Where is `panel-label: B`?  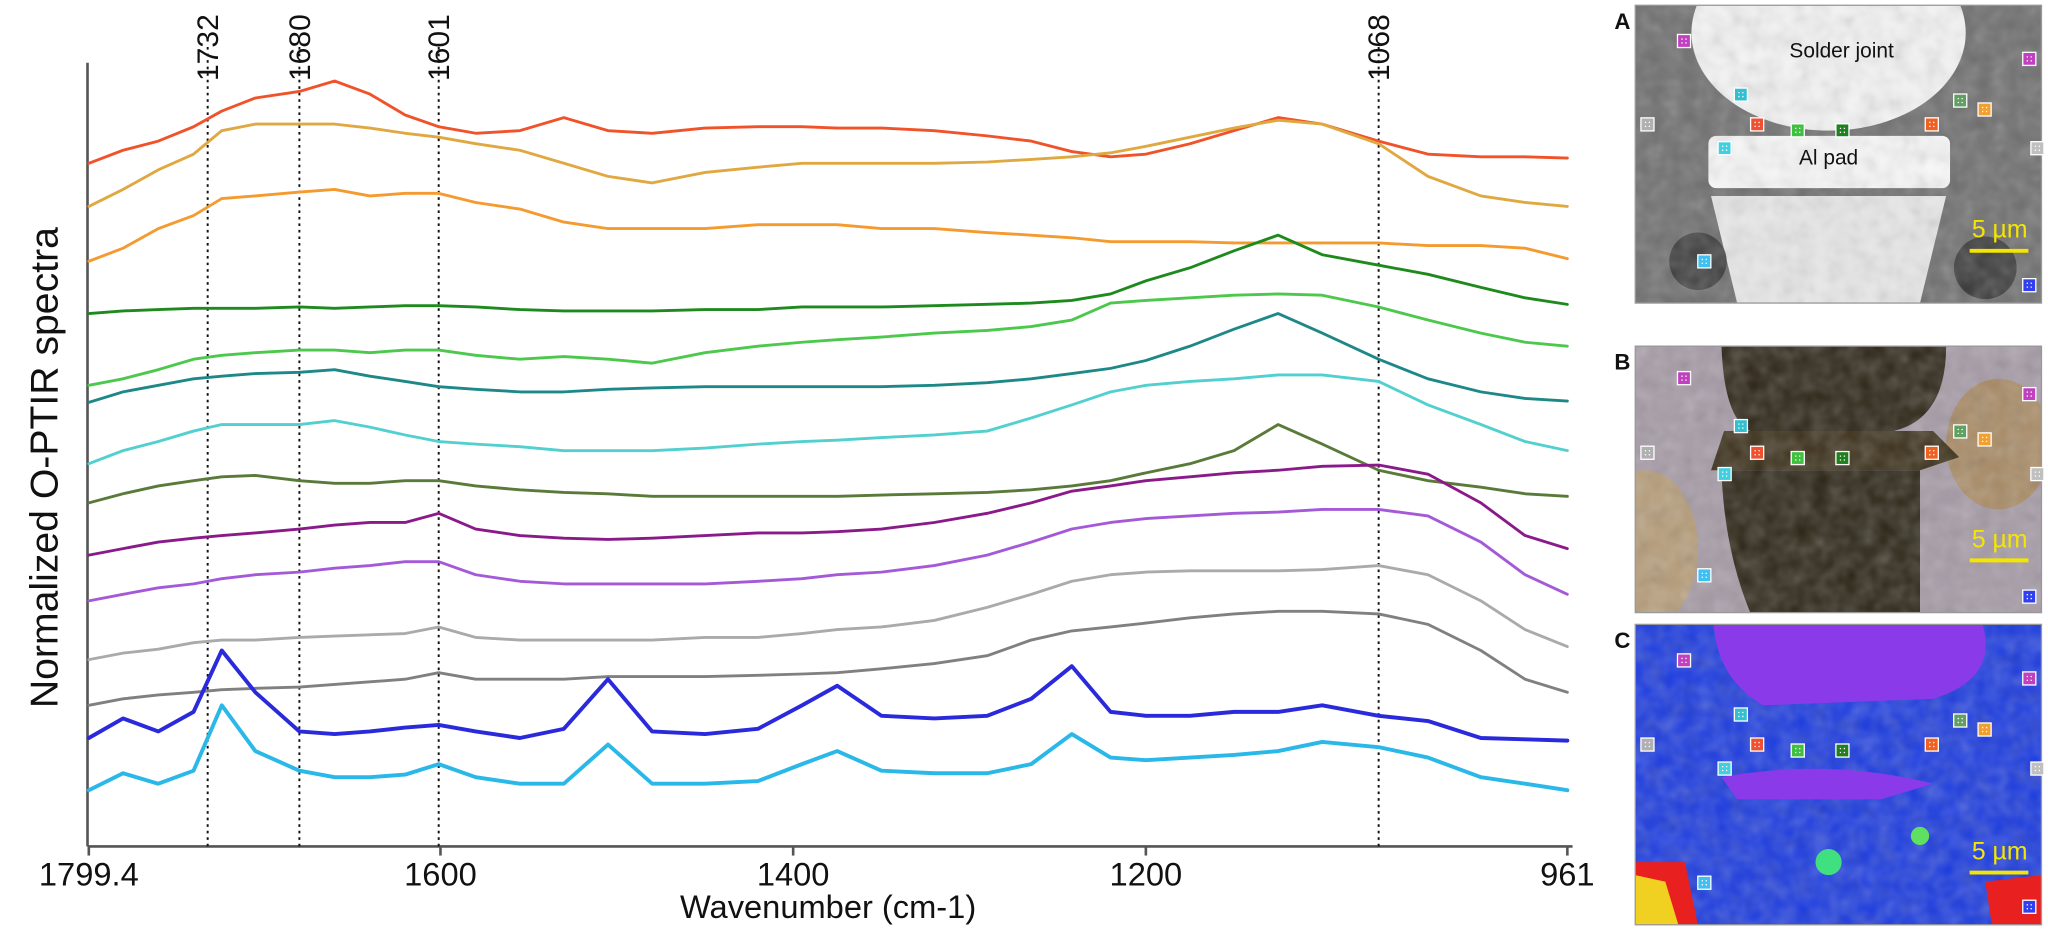 panel-label: B is located at coordinates (1622, 362).